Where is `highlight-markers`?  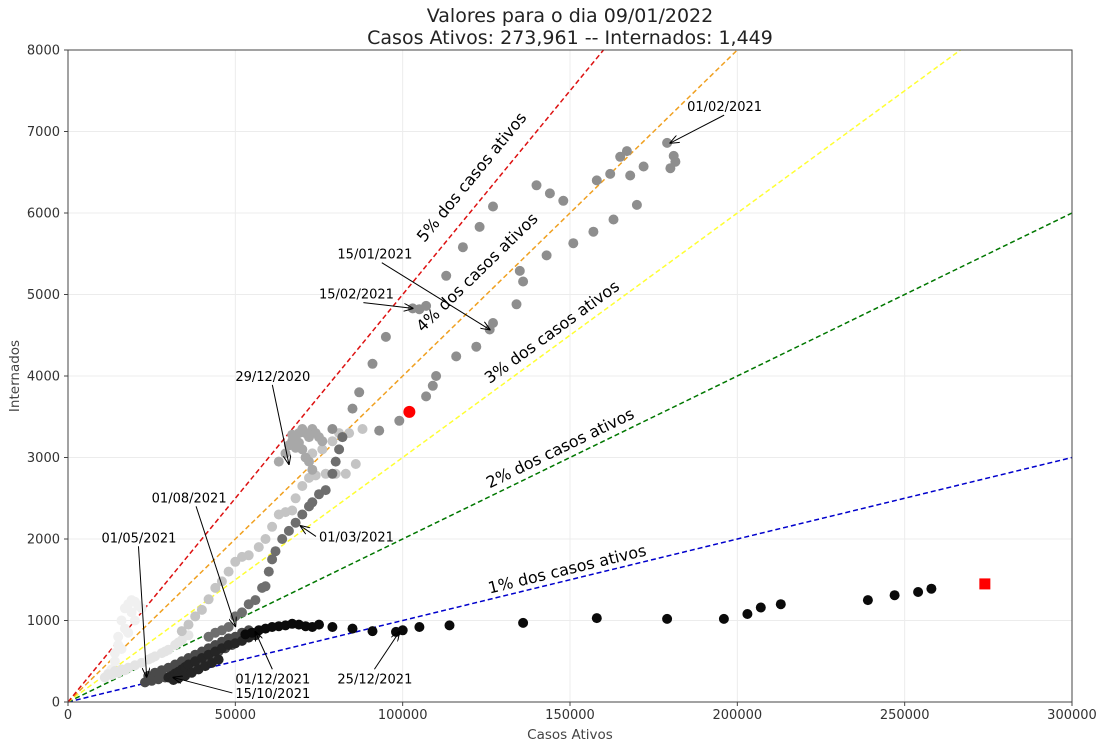 highlight-markers is located at coordinates (697, 497).